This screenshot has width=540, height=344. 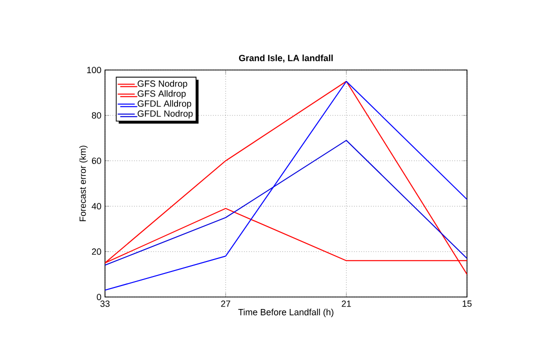 What do you see at coordinates (97, 206) in the screenshot?
I see `y-tick-label: 40` at bounding box center [97, 206].